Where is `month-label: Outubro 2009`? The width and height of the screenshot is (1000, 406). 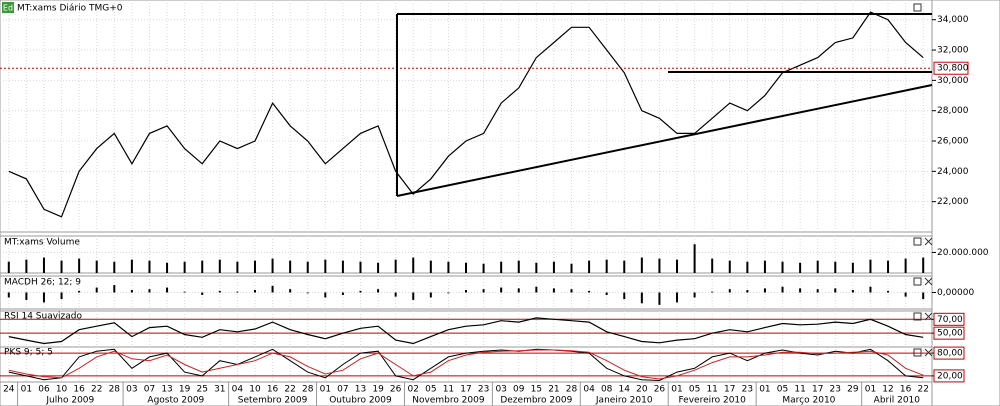
month-label: Outubro 2009 is located at coordinates (360, 401).